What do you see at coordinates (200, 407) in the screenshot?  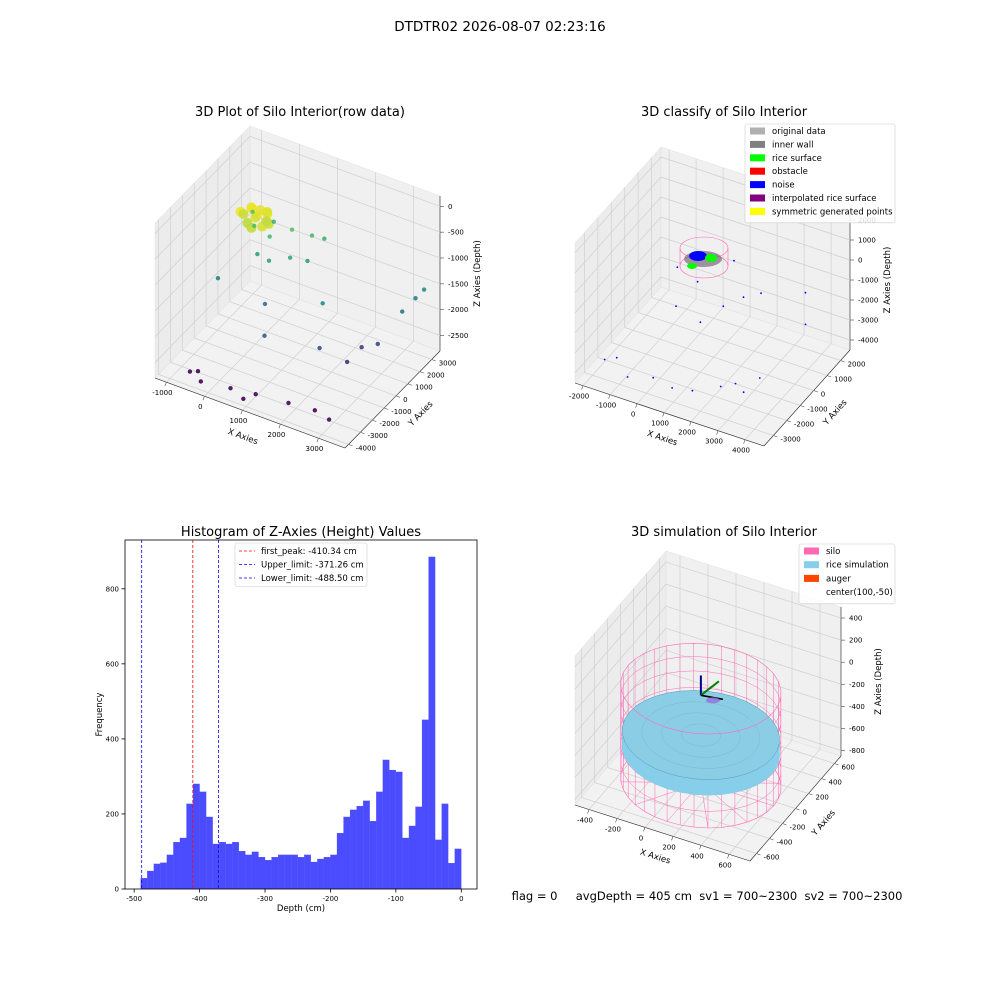 I see `x-tick-label: 0` at bounding box center [200, 407].